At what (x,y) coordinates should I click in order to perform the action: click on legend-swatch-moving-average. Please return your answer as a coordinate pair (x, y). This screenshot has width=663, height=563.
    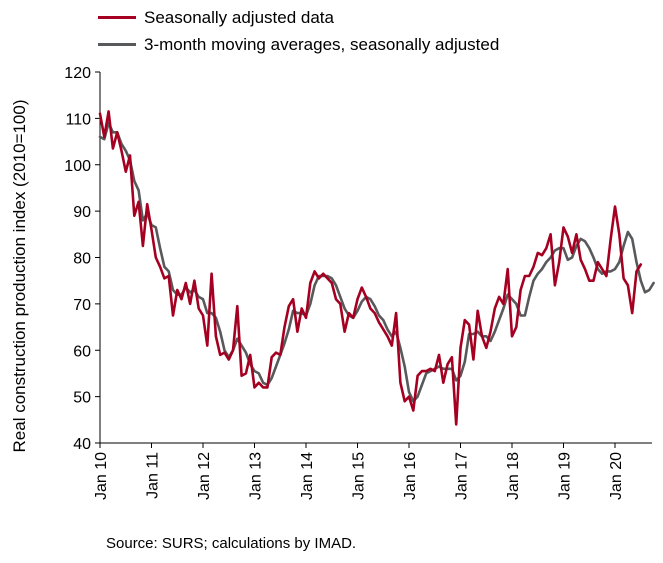
    Looking at the image, I should click on (117, 44).